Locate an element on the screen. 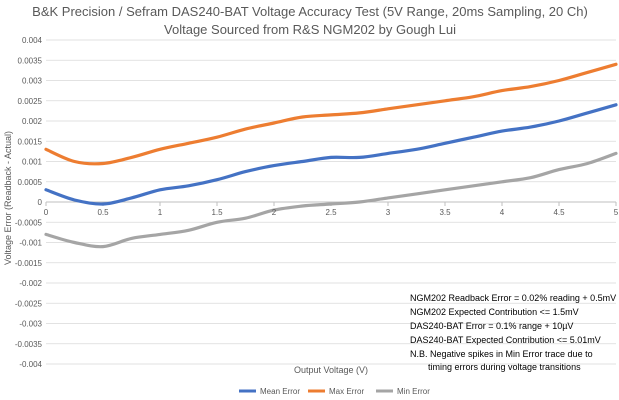  y-tick-label: 0.0005 is located at coordinates (30, 182).